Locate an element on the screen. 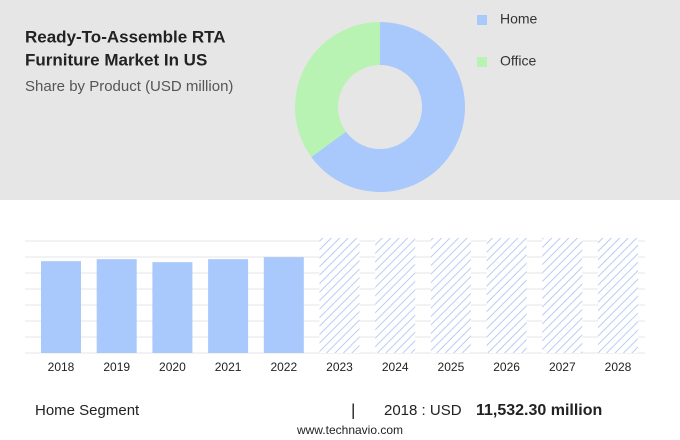 The width and height of the screenshot is (680, 440). source: www.technavio.com is located at coordinates (349, 430).